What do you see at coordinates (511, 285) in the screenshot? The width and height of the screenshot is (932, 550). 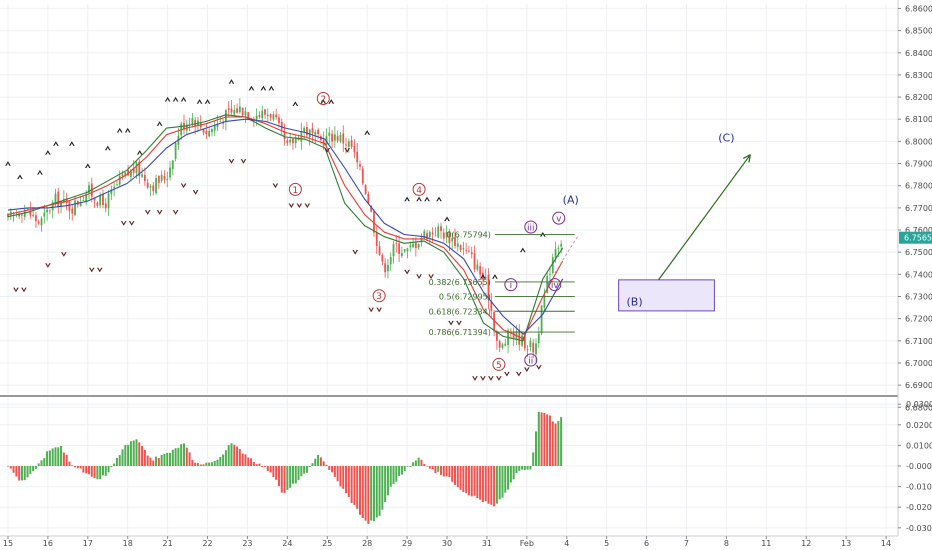 I see `wave-label: i` at bounding box center [511, 285].